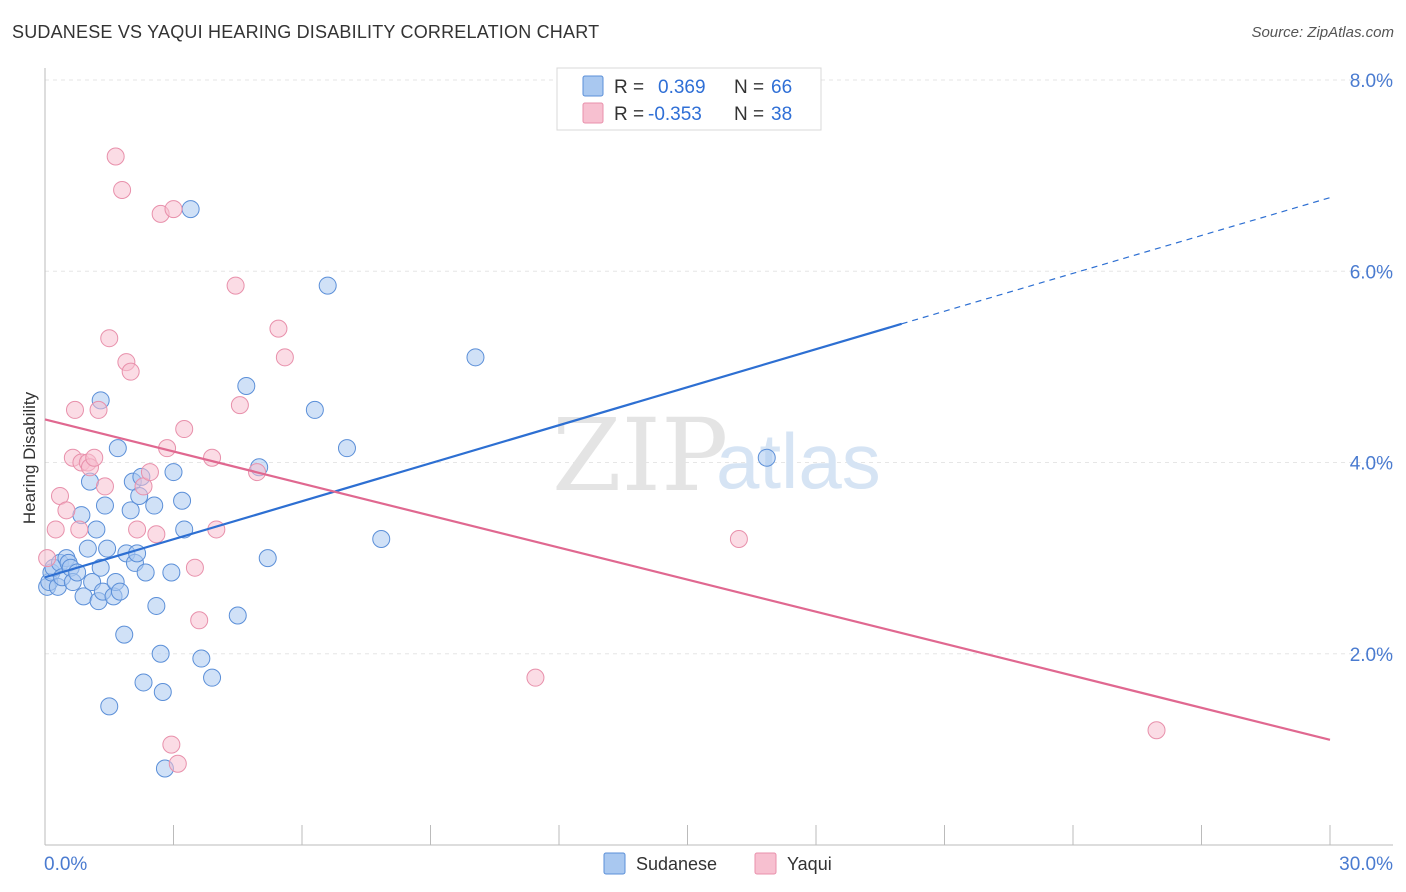  I want to click on bottom-legend-label-sudanese: Sudanese, so click(676, 864).